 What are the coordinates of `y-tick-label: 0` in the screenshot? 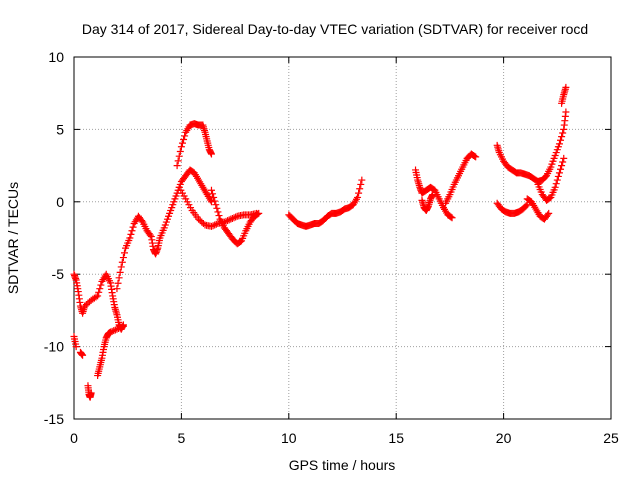 It's located at (60, 202).